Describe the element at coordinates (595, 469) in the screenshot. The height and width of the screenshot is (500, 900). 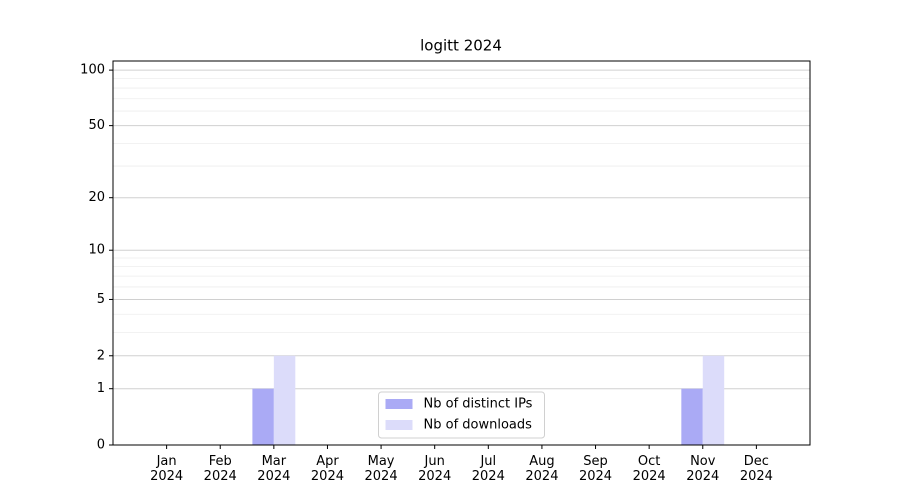
I see `x-tick-label: Sep 2024` at that location.